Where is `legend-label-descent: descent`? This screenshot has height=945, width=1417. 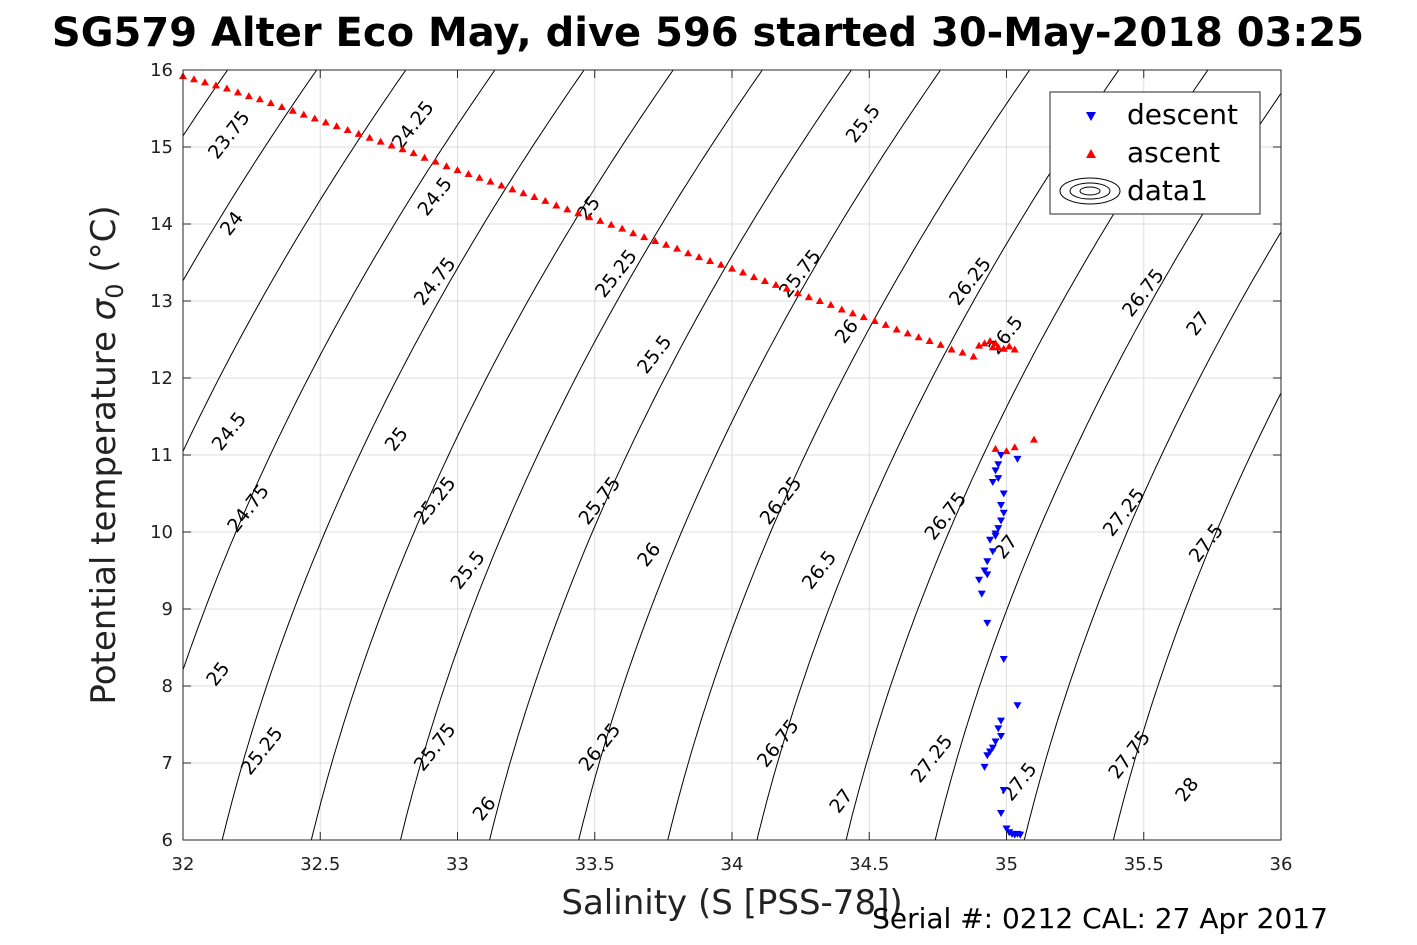 legend-label-descent: descent is located at coordinates (1182, 114).